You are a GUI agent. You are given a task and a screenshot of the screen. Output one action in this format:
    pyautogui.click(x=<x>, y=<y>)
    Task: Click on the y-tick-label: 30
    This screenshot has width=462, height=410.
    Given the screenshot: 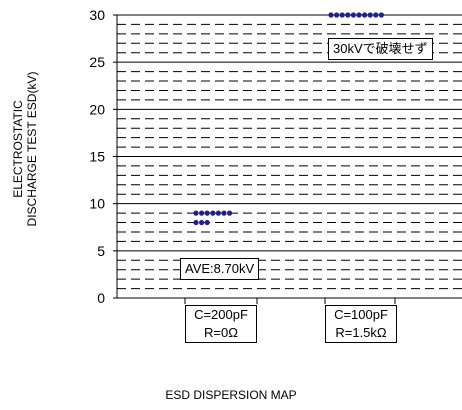 What is the action you would take?
    pyautogui.click(x=97, y=15)
    